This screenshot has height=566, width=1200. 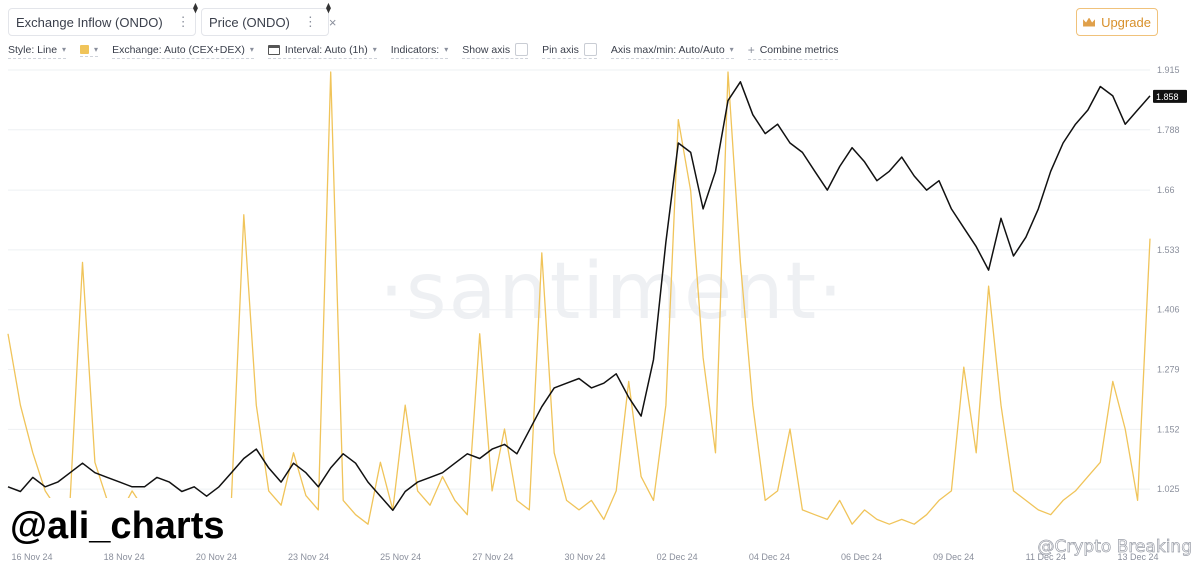 I want to click on y-tick-label: 1.279, so click(x=1168, y=370).